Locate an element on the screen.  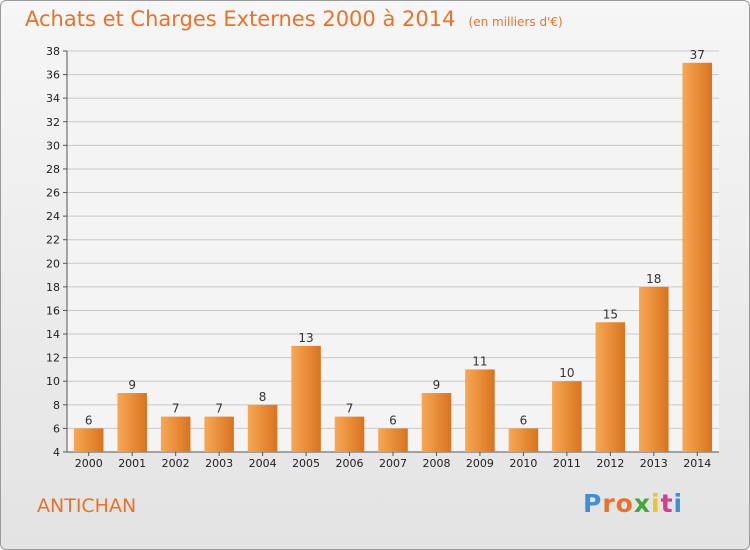
logo-letter: P is located at coordinates (593, 503).